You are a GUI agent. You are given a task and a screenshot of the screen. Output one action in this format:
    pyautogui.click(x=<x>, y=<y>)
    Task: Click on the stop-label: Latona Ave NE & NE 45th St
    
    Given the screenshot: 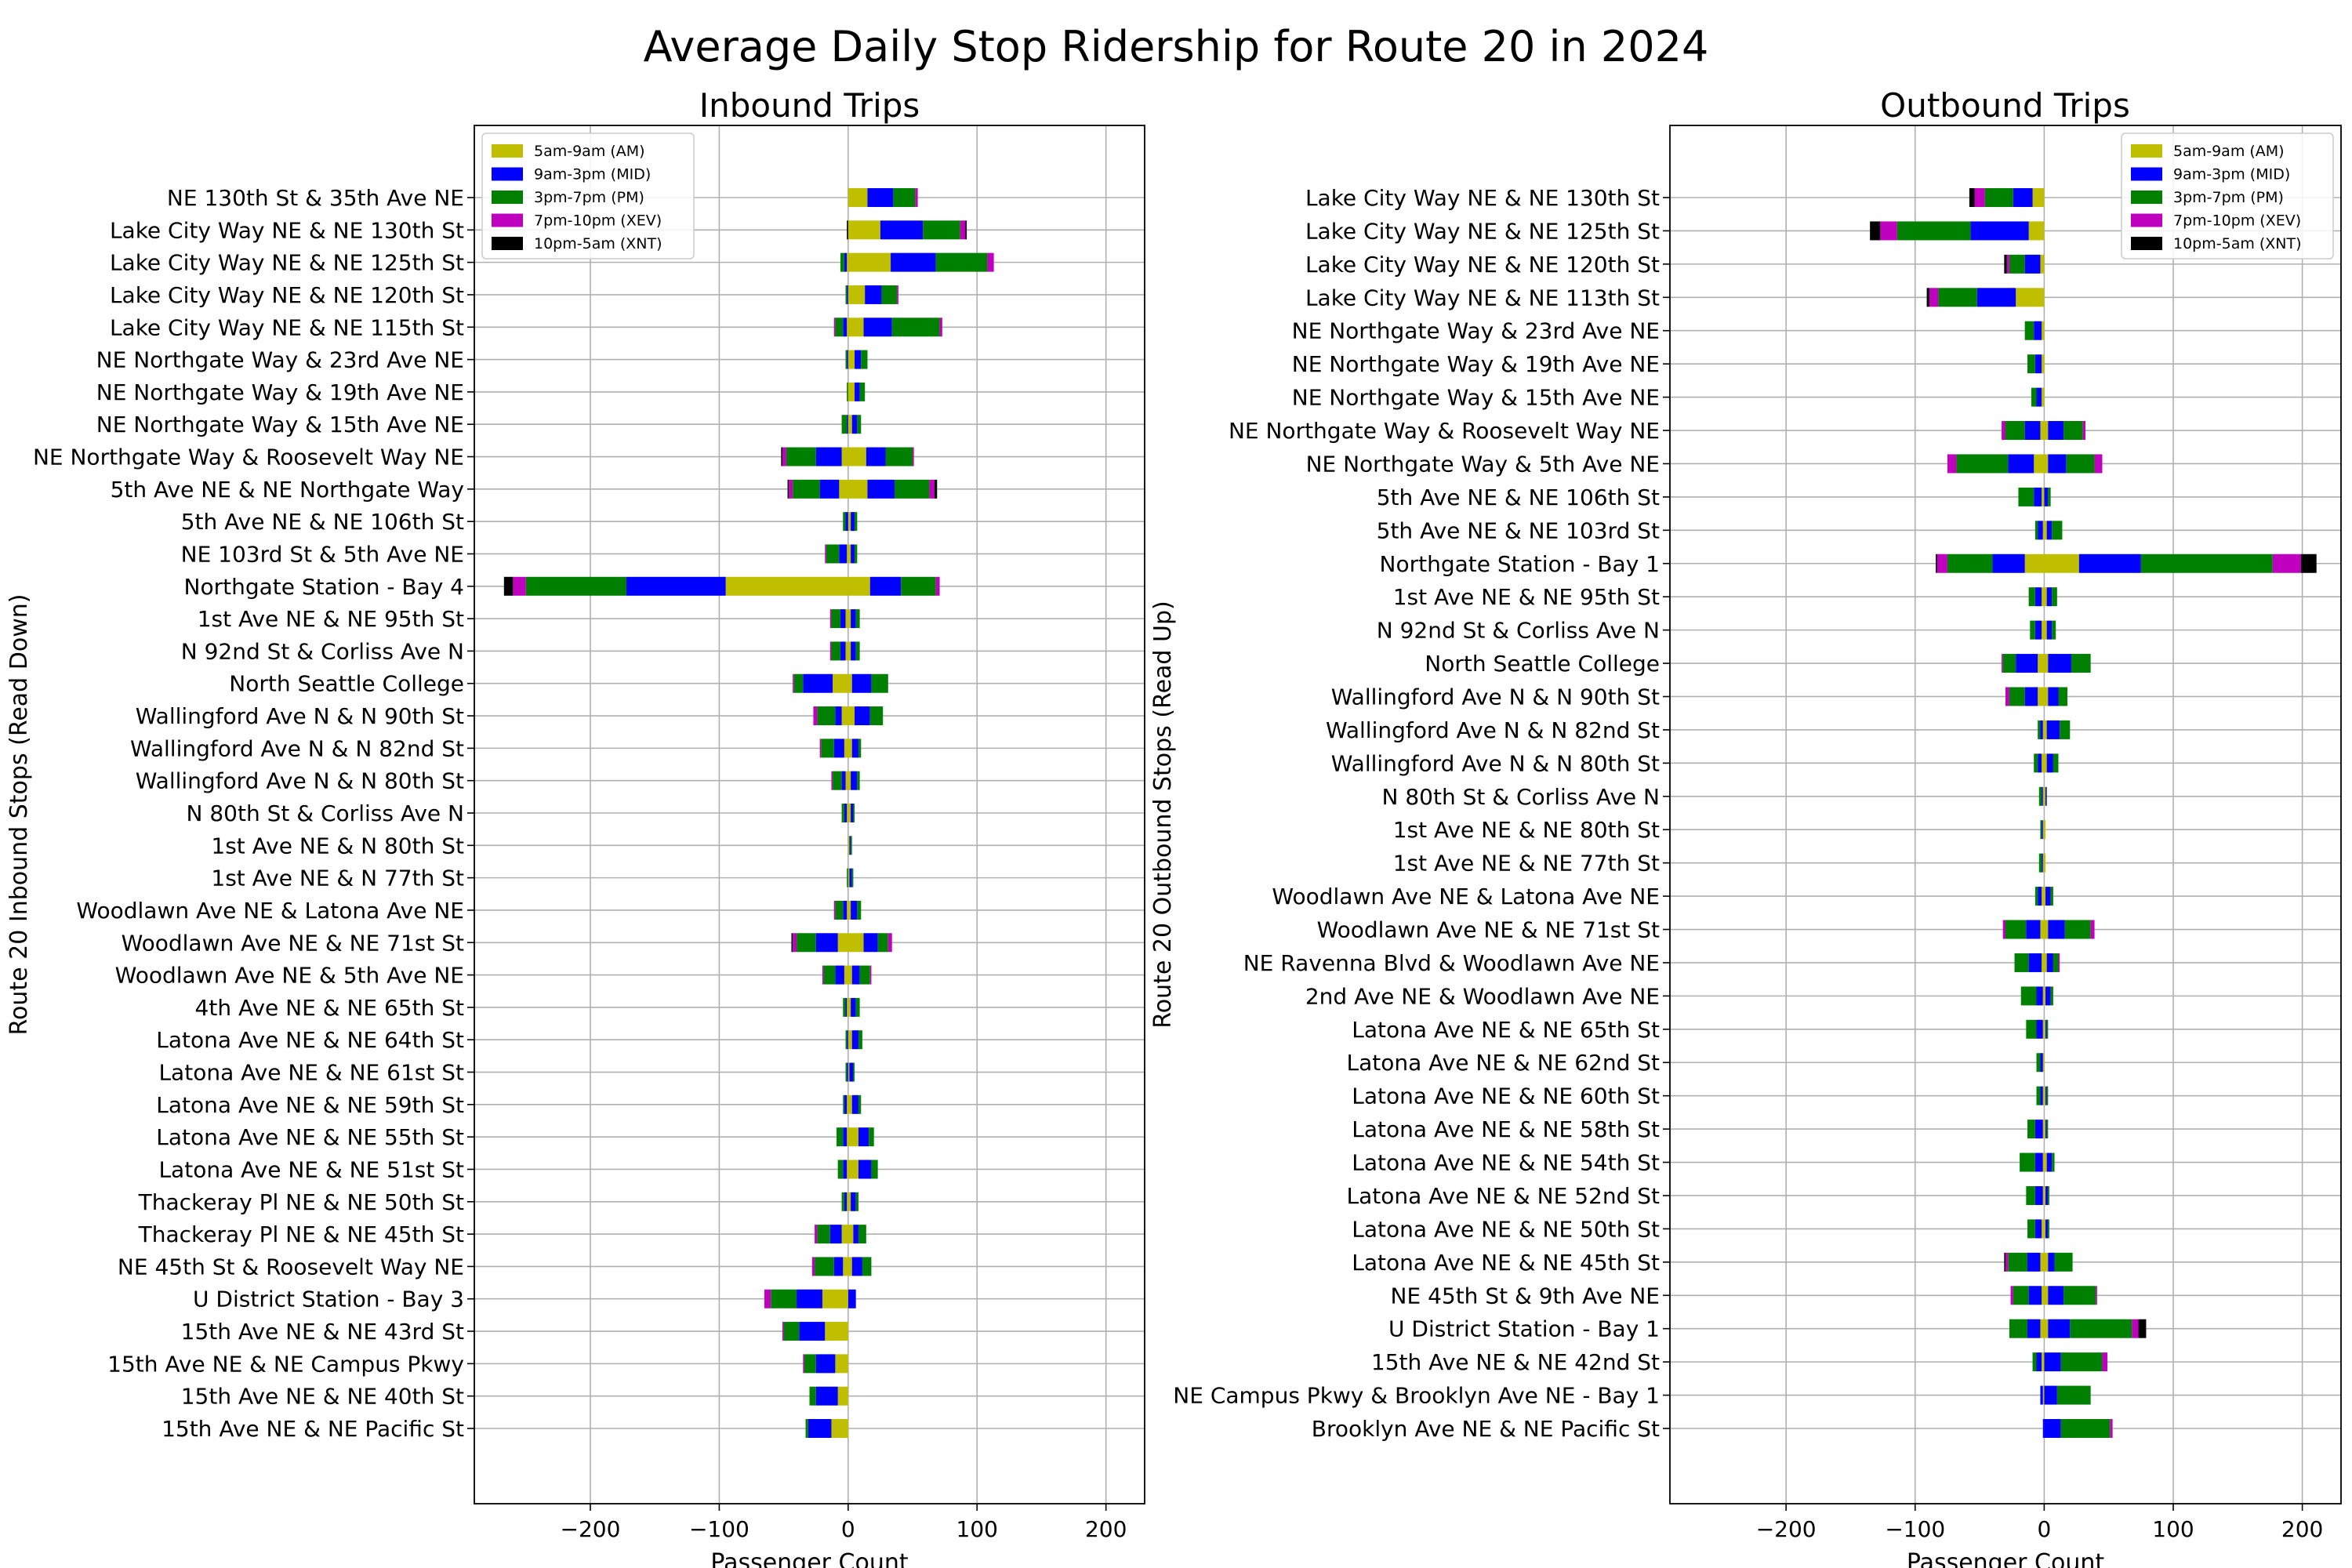 What is the action you would take?
    pyautogui.click(x=1506, y=1263)
    